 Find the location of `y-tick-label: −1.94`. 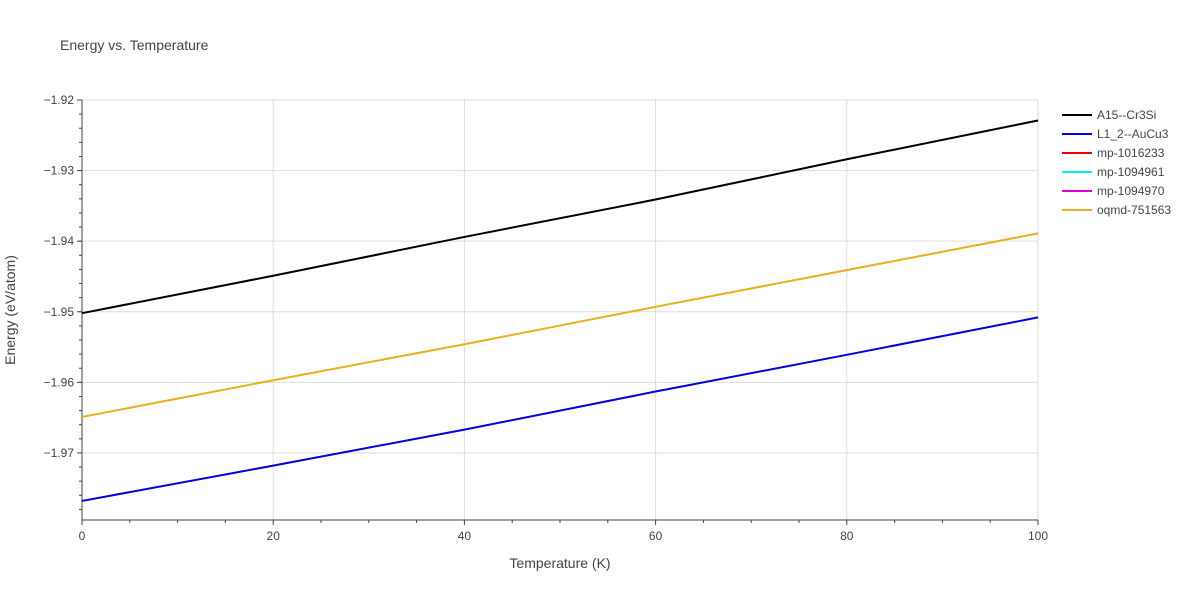

y-tick-label: −1.94 is located at coordinates (59, 241).